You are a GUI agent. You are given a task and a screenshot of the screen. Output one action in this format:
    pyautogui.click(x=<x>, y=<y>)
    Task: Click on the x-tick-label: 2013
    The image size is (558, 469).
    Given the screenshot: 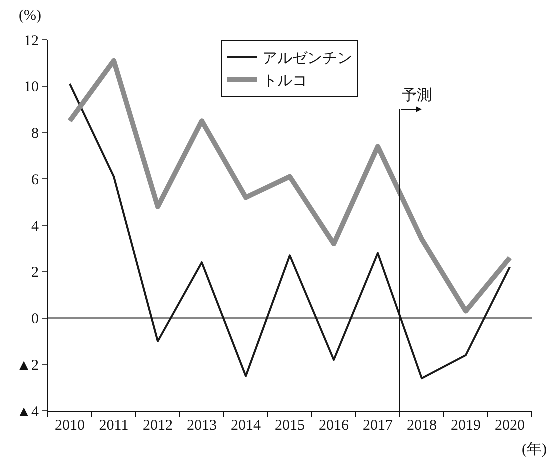 What is the action you would take?
    pyautogui.click(x=202, y=426)
    